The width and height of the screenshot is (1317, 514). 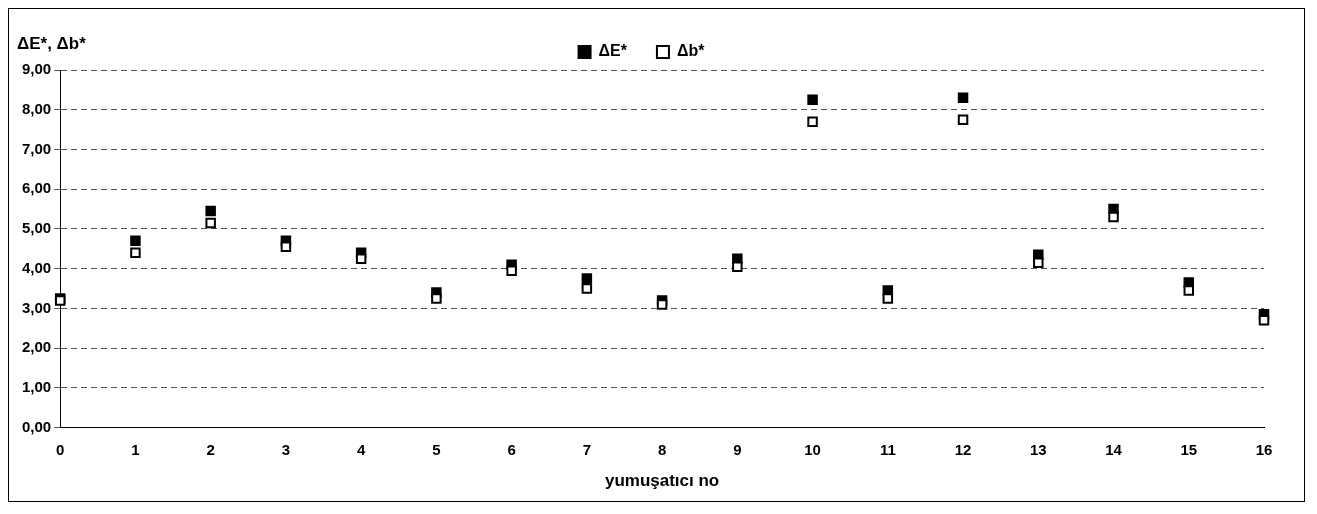 What do you see at coordinates (662, 481) in the screenshot?
I see `x-axis-title: yumuşatıcı no` at bounding box center [662, 481].